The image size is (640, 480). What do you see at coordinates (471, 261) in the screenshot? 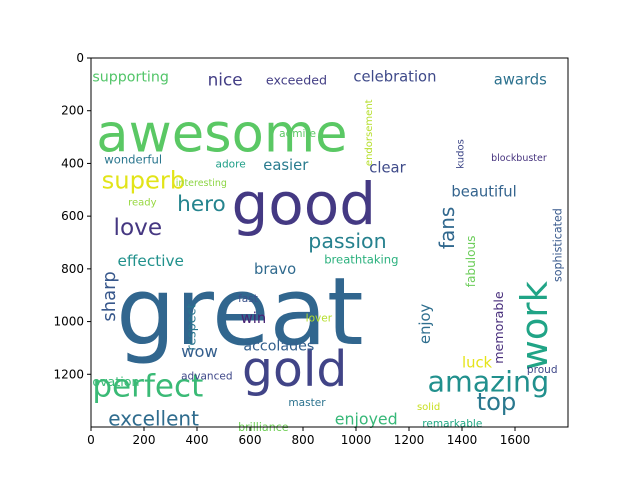
I see `word-fabulous: fabulous` at bounding box center [471, 261].